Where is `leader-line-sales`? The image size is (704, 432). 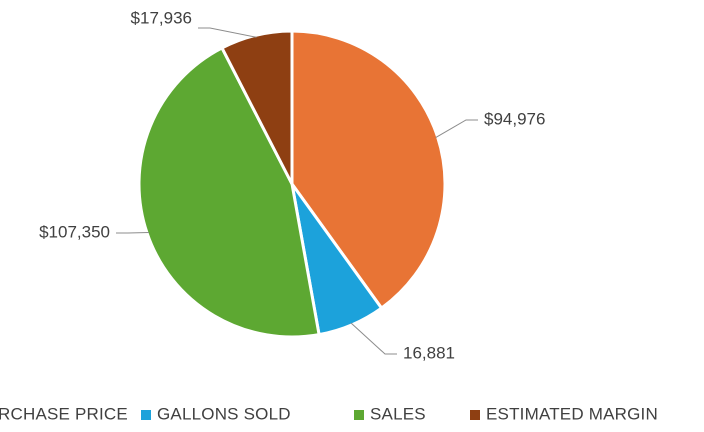 leader-line-sales is located at coordinates (132, 232).